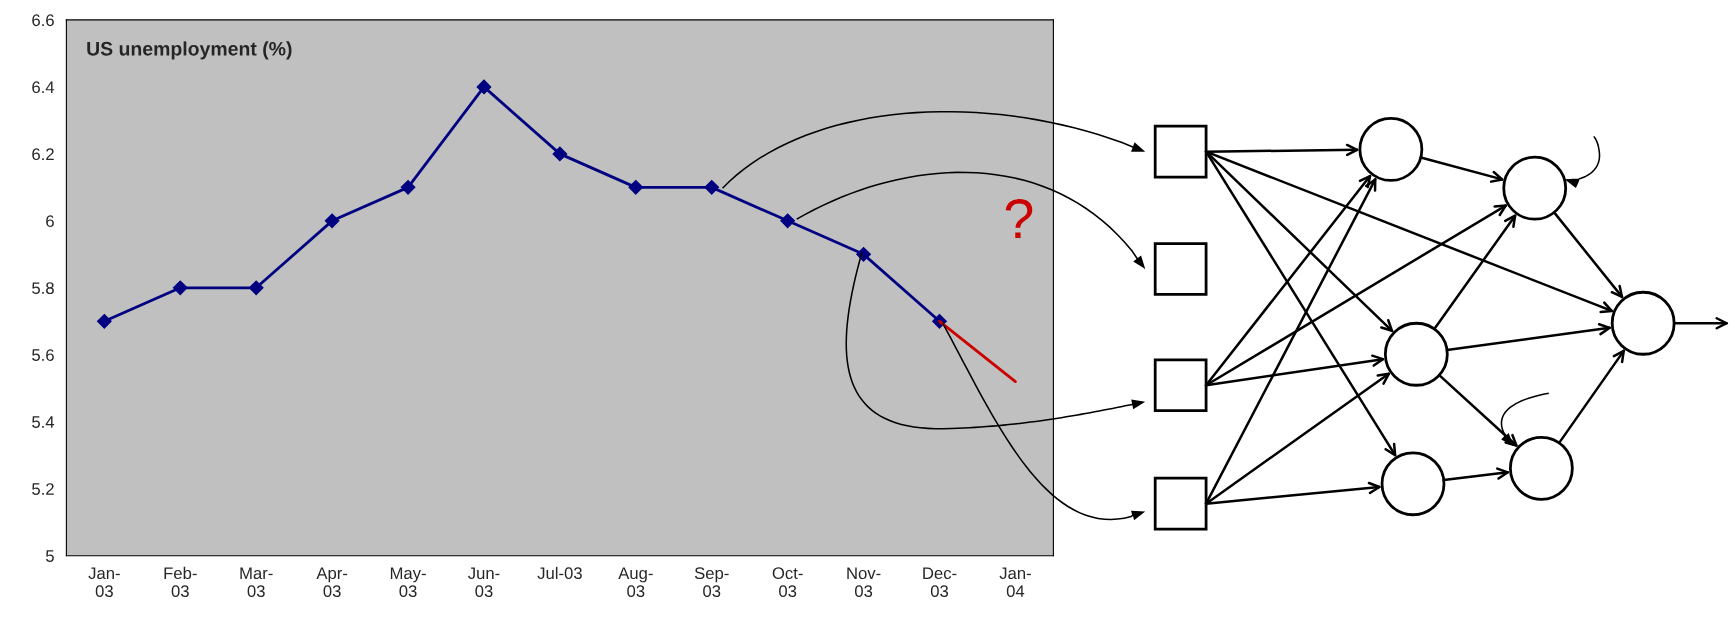 This screenshot has width=1735, height=631. Describe the element at coordinates (559, 573) in the screenshot. I see `x-tick-label: Jul-03` at that location.